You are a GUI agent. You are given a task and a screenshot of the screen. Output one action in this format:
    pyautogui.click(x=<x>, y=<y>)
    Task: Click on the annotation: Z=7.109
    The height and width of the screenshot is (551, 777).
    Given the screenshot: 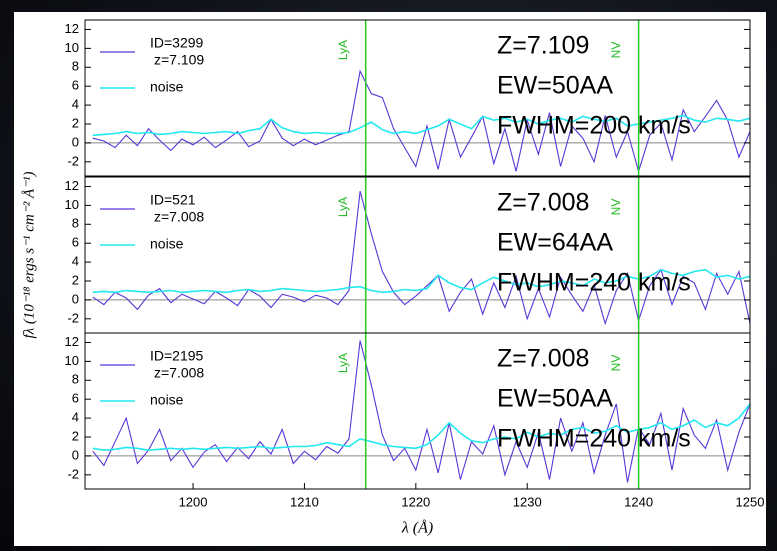 What is the action you would take?
    pyautogui.click(x=543, y=46)
    